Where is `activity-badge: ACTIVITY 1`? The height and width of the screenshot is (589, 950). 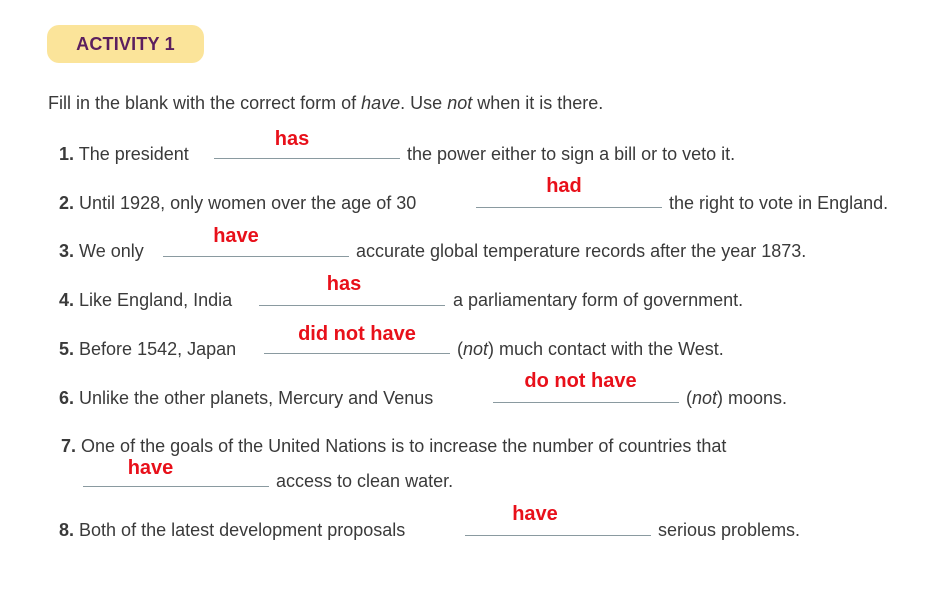 activity-badge: ACTIVITY 1 is located at coordinates (125, 44).